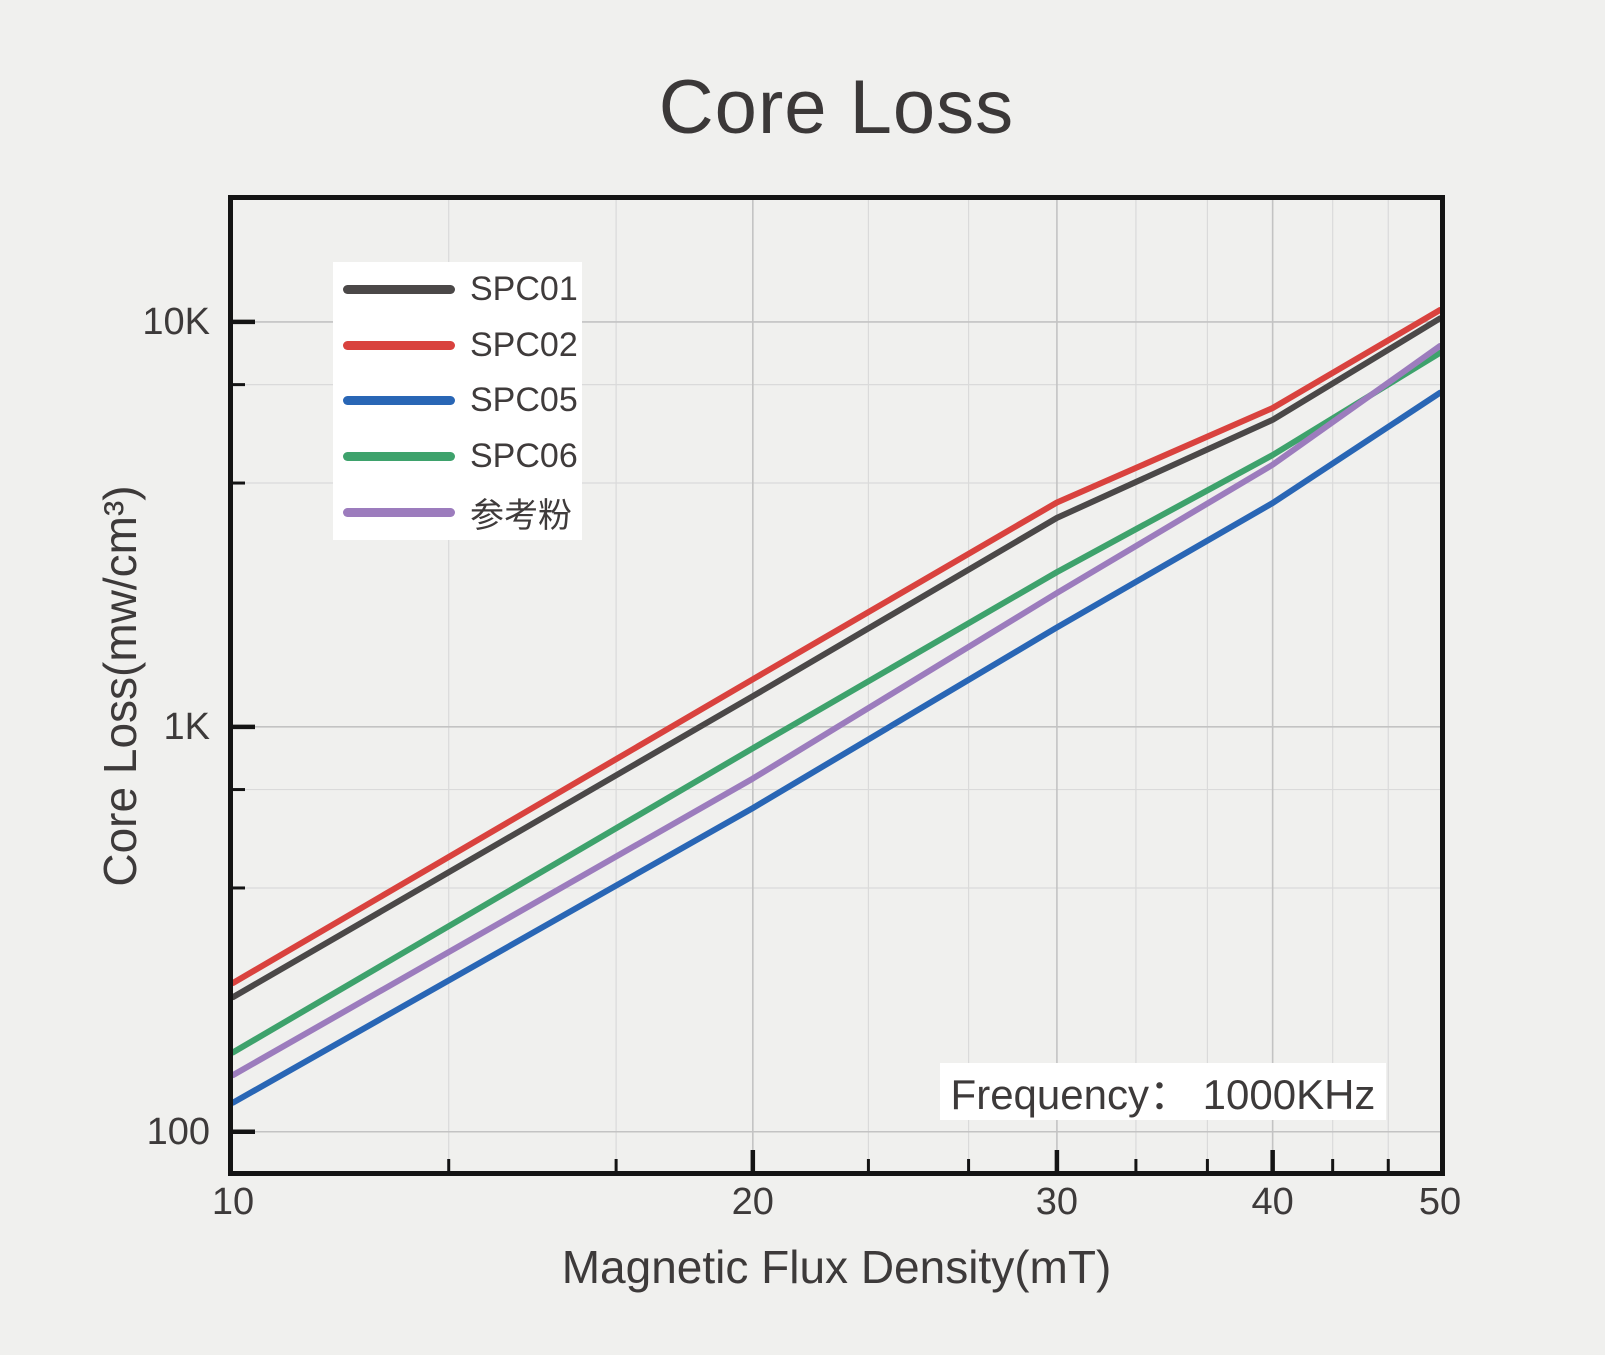  I want to click on legend-item-spc01: SPC01, so click(457, 290).